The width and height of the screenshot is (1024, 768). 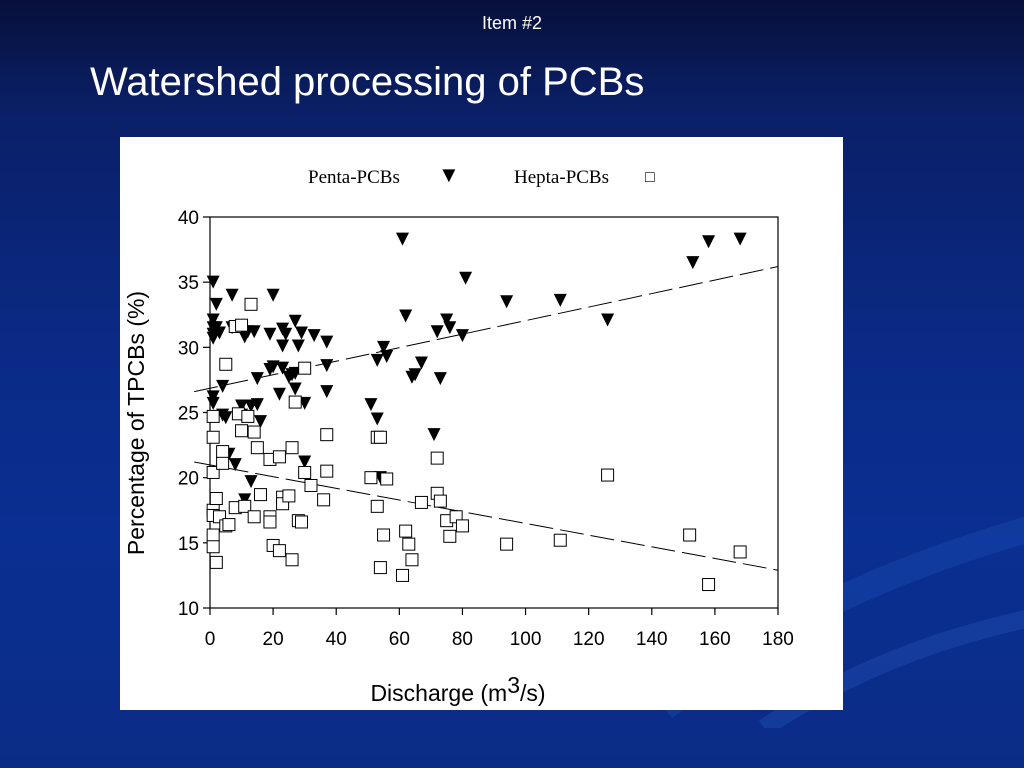 What do you see at coordinates (367, 82) in the screenshot?
I see `slide-title: Watershed processing of PCBs` at bounding box center [367, 82].